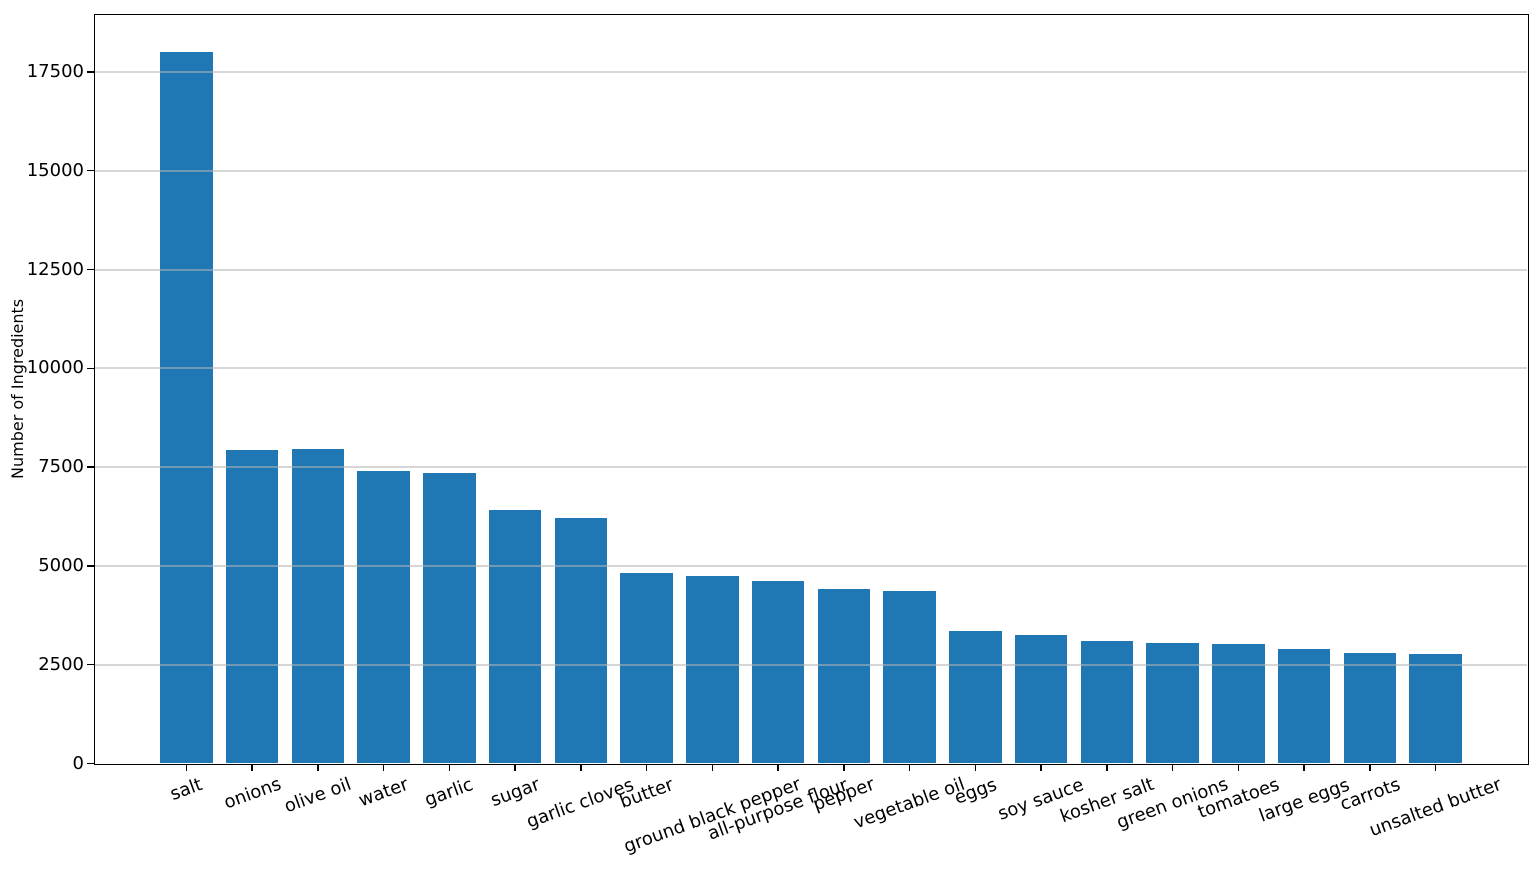 Image resolution: width=1536 pixels, height=869 pixels. What do you see at coordinates (1107, 768) in the screenshot?
I see `xtick-mark-kosher-salt` at bounding box center [1107, 768].